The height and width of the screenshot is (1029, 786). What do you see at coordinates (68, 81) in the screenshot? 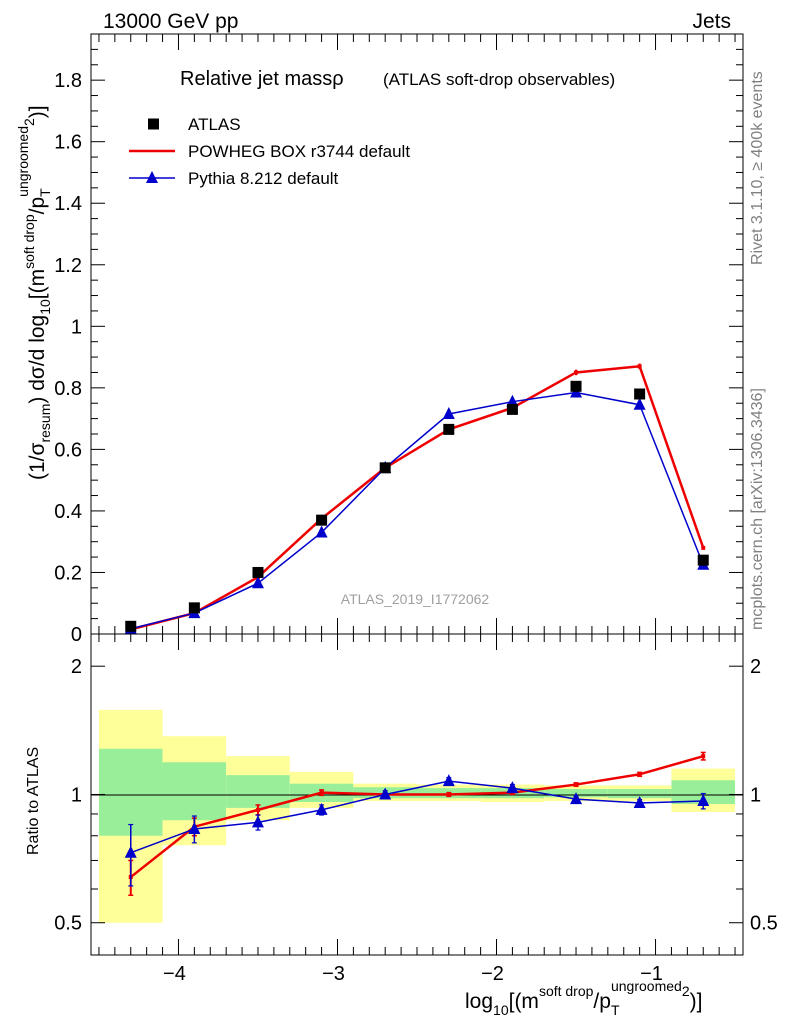
I see `main-y-tick-label: 1.8` at bounding box center [68, 81].